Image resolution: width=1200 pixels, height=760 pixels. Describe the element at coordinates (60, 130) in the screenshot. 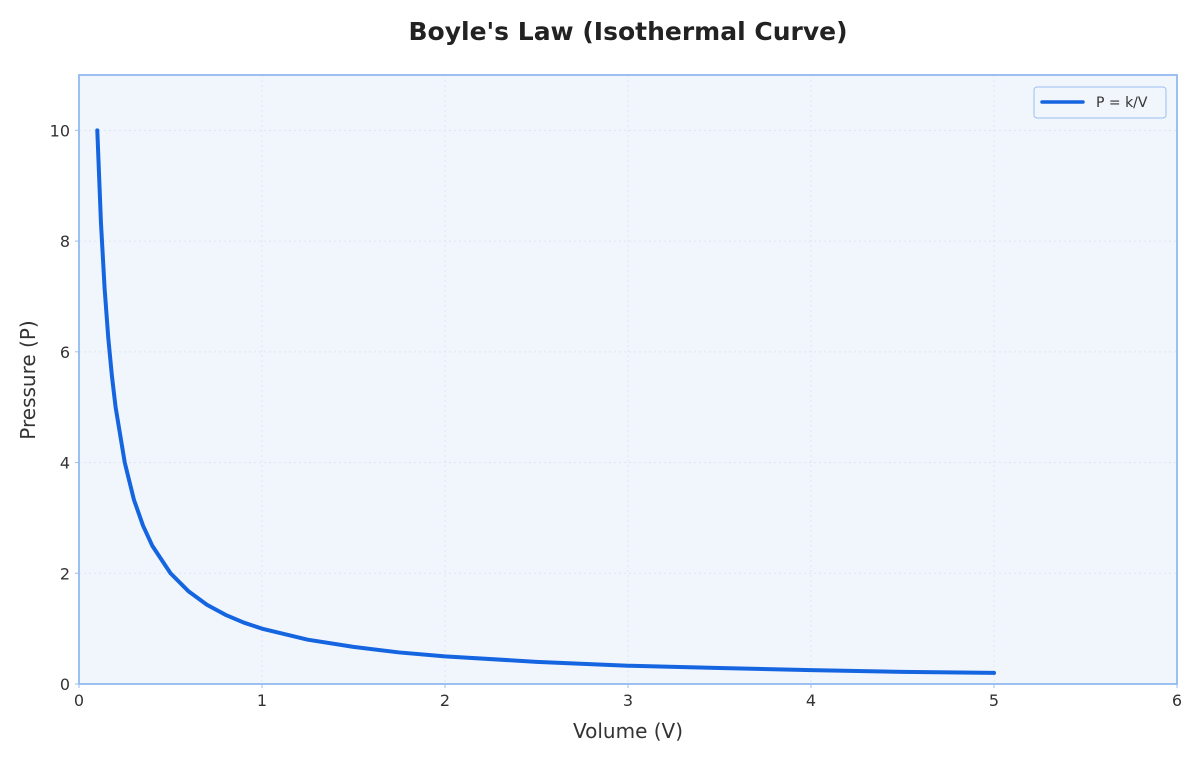

I see `y-tick-label: 10` at that location.